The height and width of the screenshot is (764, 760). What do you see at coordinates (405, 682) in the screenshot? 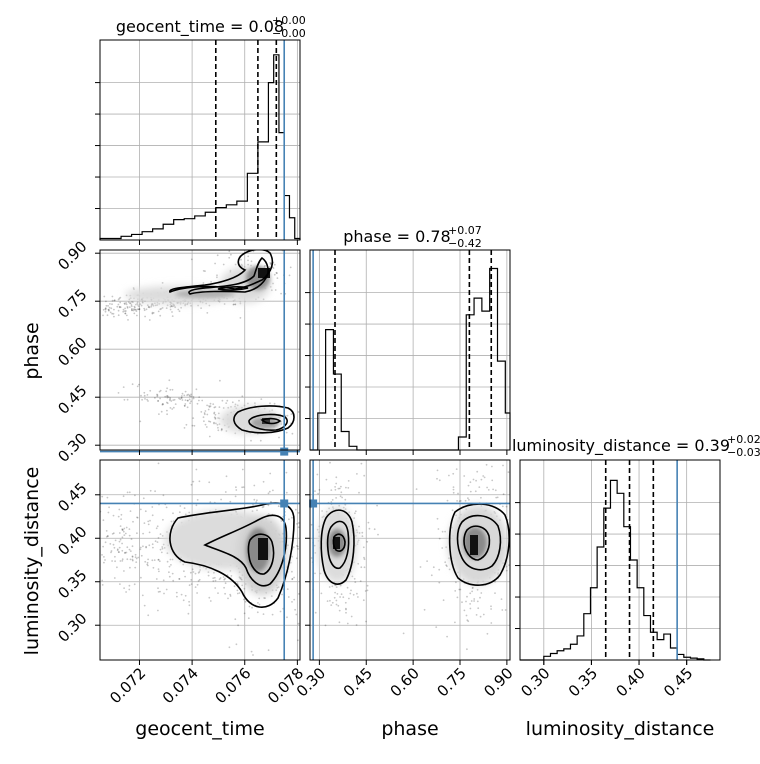
I see `x-tick-label: 0.60` at bounding box center [405, 682].